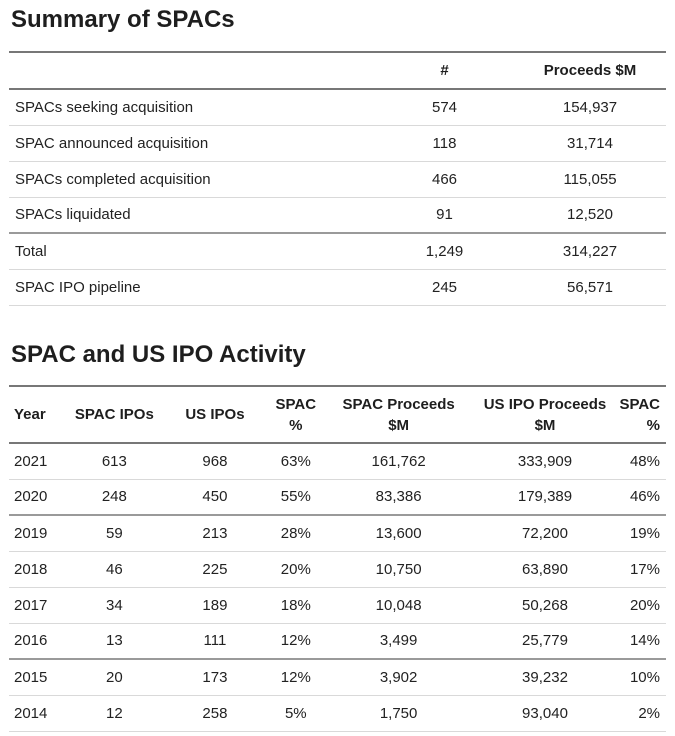 The height and width of the screenshot is (736, 675). Describe the element at coordinates (590, 251) in the screenshot. I see `summary-row-proceeds: 314,227` at that location.